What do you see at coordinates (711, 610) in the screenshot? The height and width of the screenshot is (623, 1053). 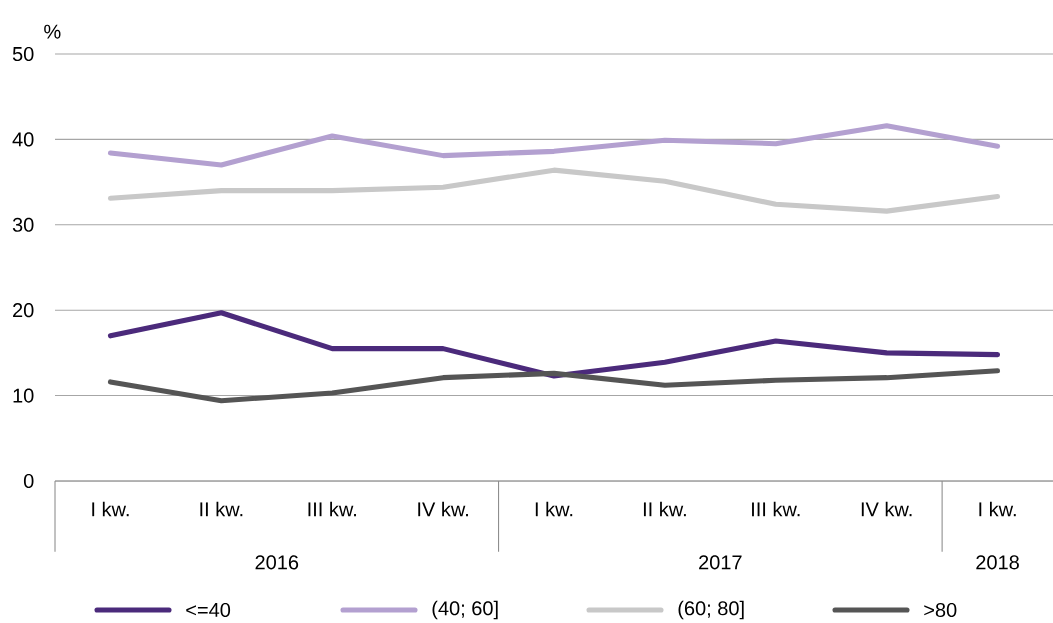 I see `legend-label: (60; 80]` at bounding box center [711, 610].